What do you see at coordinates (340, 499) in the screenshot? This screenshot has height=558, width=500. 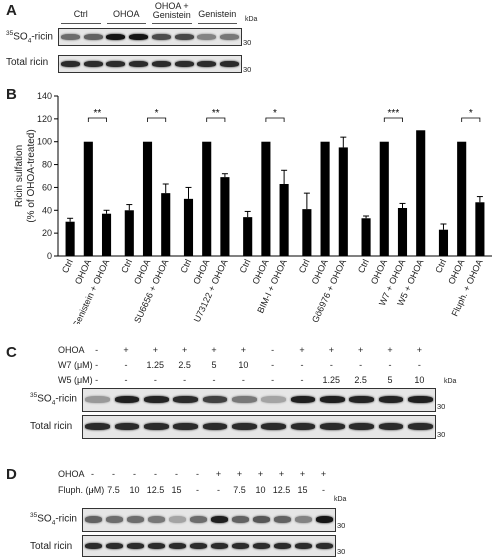 I see `panel-d-kda-label: kDa` at bounding box center [340, 499].